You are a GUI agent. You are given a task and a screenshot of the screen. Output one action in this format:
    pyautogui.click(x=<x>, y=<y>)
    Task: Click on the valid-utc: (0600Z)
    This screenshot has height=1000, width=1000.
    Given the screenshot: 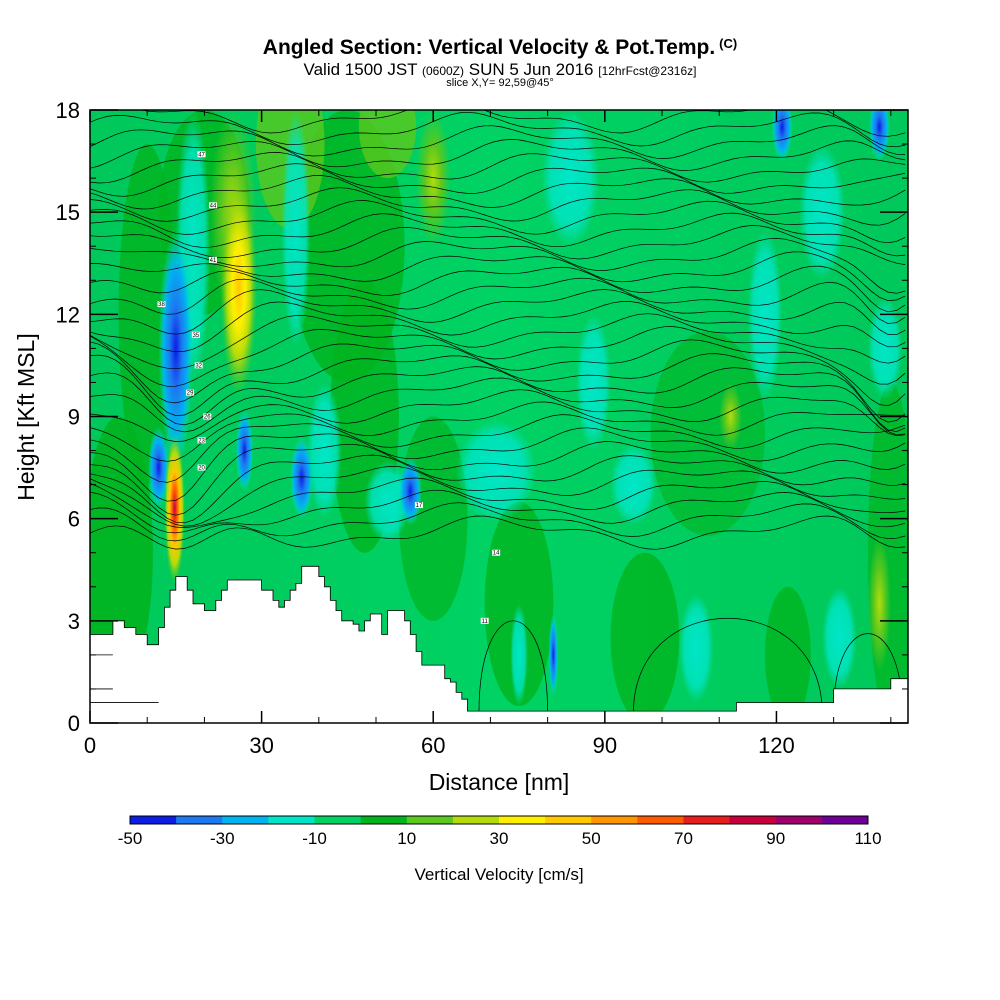 What is the action you would take?
    pyautogui.click(x=443, y=71)
    